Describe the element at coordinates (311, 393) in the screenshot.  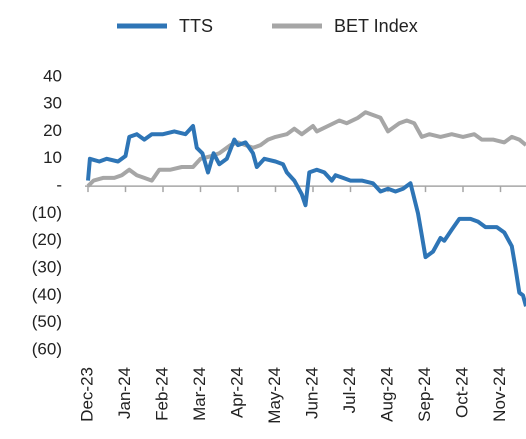
I see `x-tick-label: Jun-24` at that location.